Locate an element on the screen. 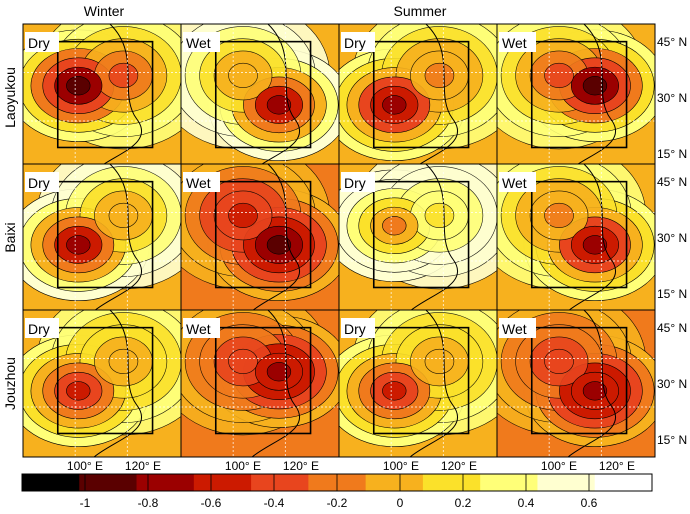  colorbar-tick-label: -0.4 is located at coordinates (274, 503).